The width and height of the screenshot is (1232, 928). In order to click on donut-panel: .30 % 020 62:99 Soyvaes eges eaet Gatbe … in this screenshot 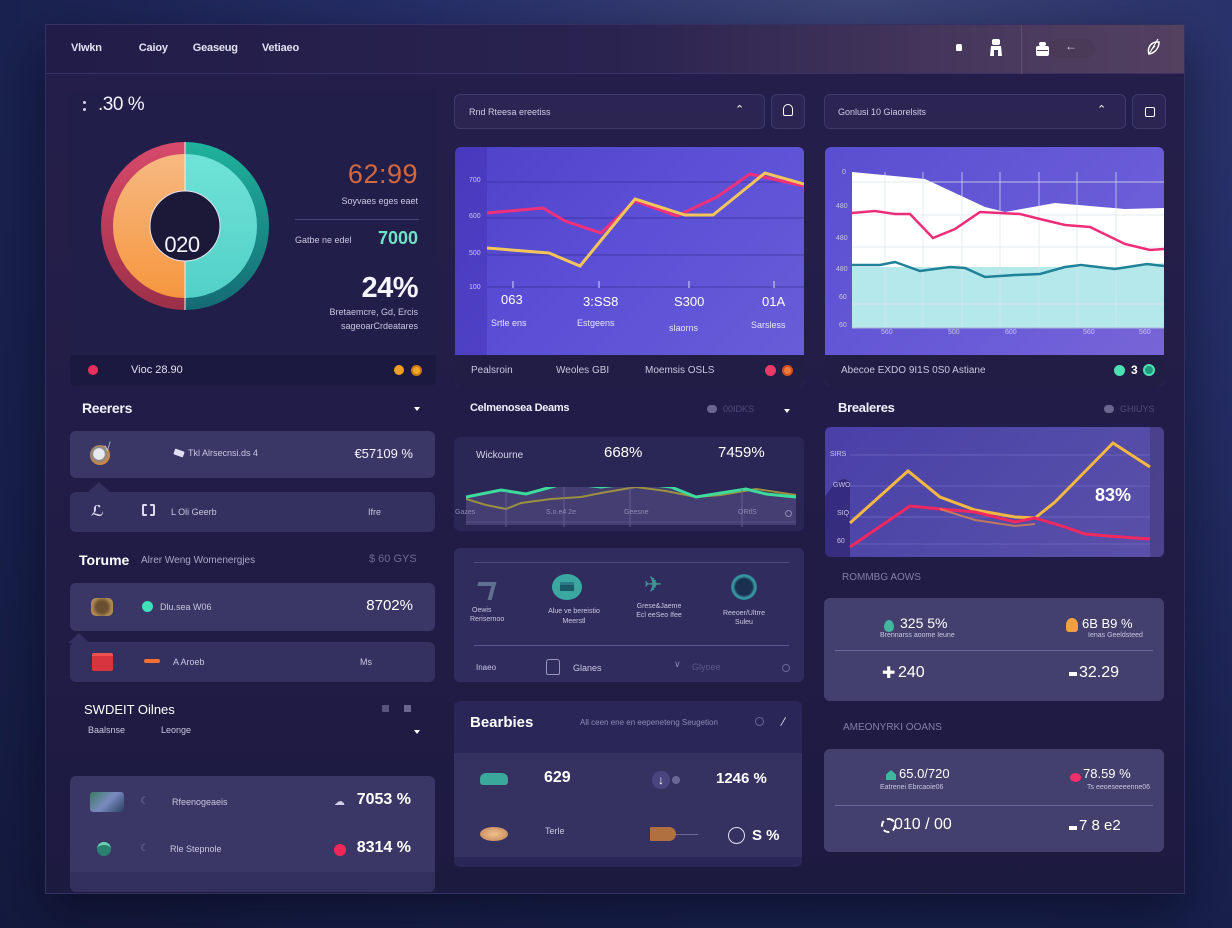, I will do `click(253, 238)`.